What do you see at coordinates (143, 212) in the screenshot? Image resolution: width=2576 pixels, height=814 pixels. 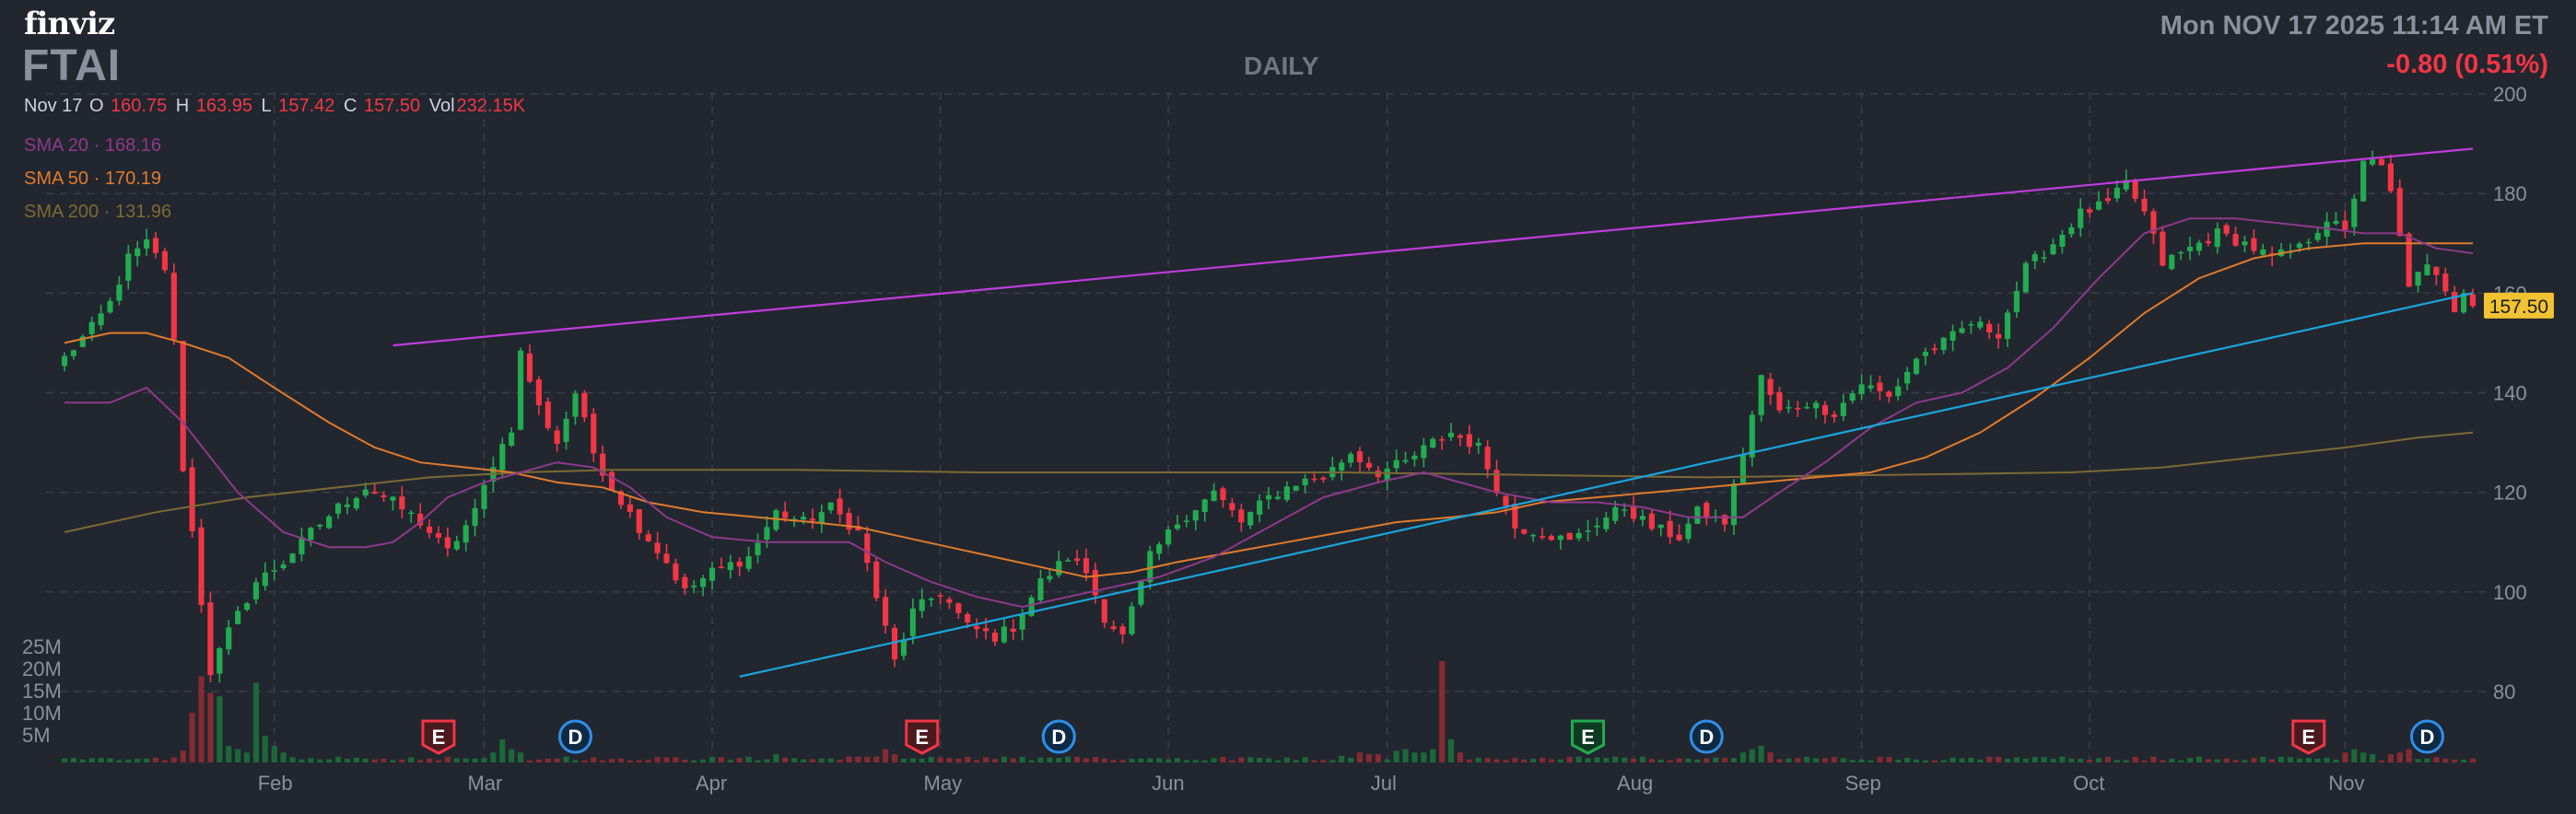 I see `sma200-value: 131.96` at bounding box center [143, 212].